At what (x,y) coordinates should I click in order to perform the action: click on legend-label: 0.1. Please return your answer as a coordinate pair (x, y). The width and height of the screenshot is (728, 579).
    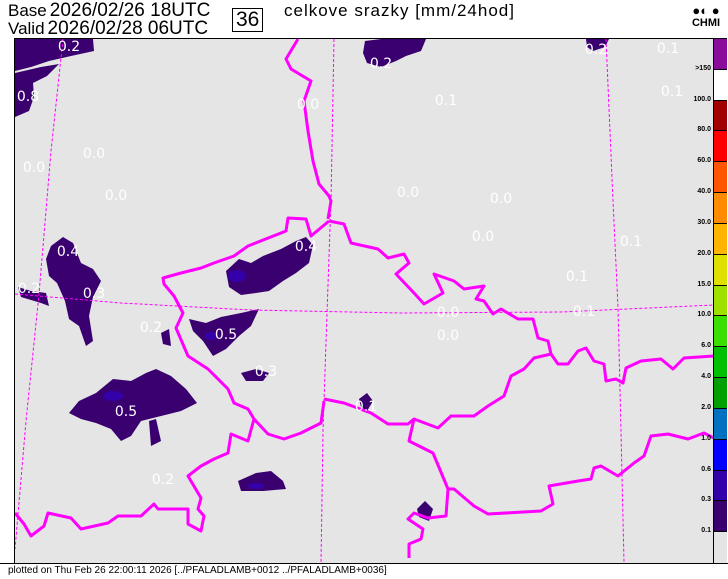
    Looking at the image, I should click on (706, 531).